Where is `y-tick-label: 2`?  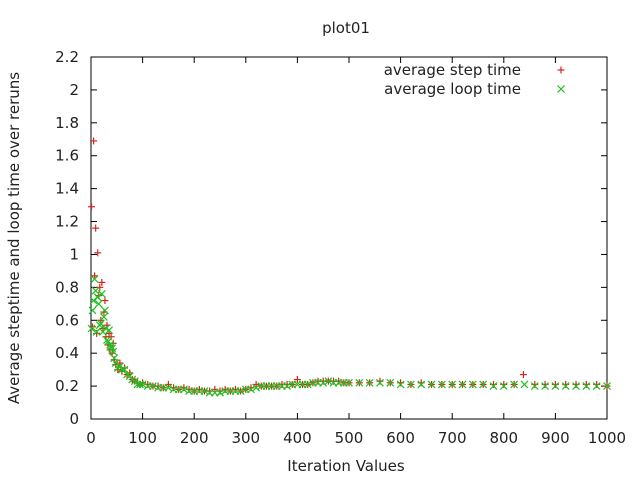 y-tick-label: 2 is located at coordinates (74, 90).